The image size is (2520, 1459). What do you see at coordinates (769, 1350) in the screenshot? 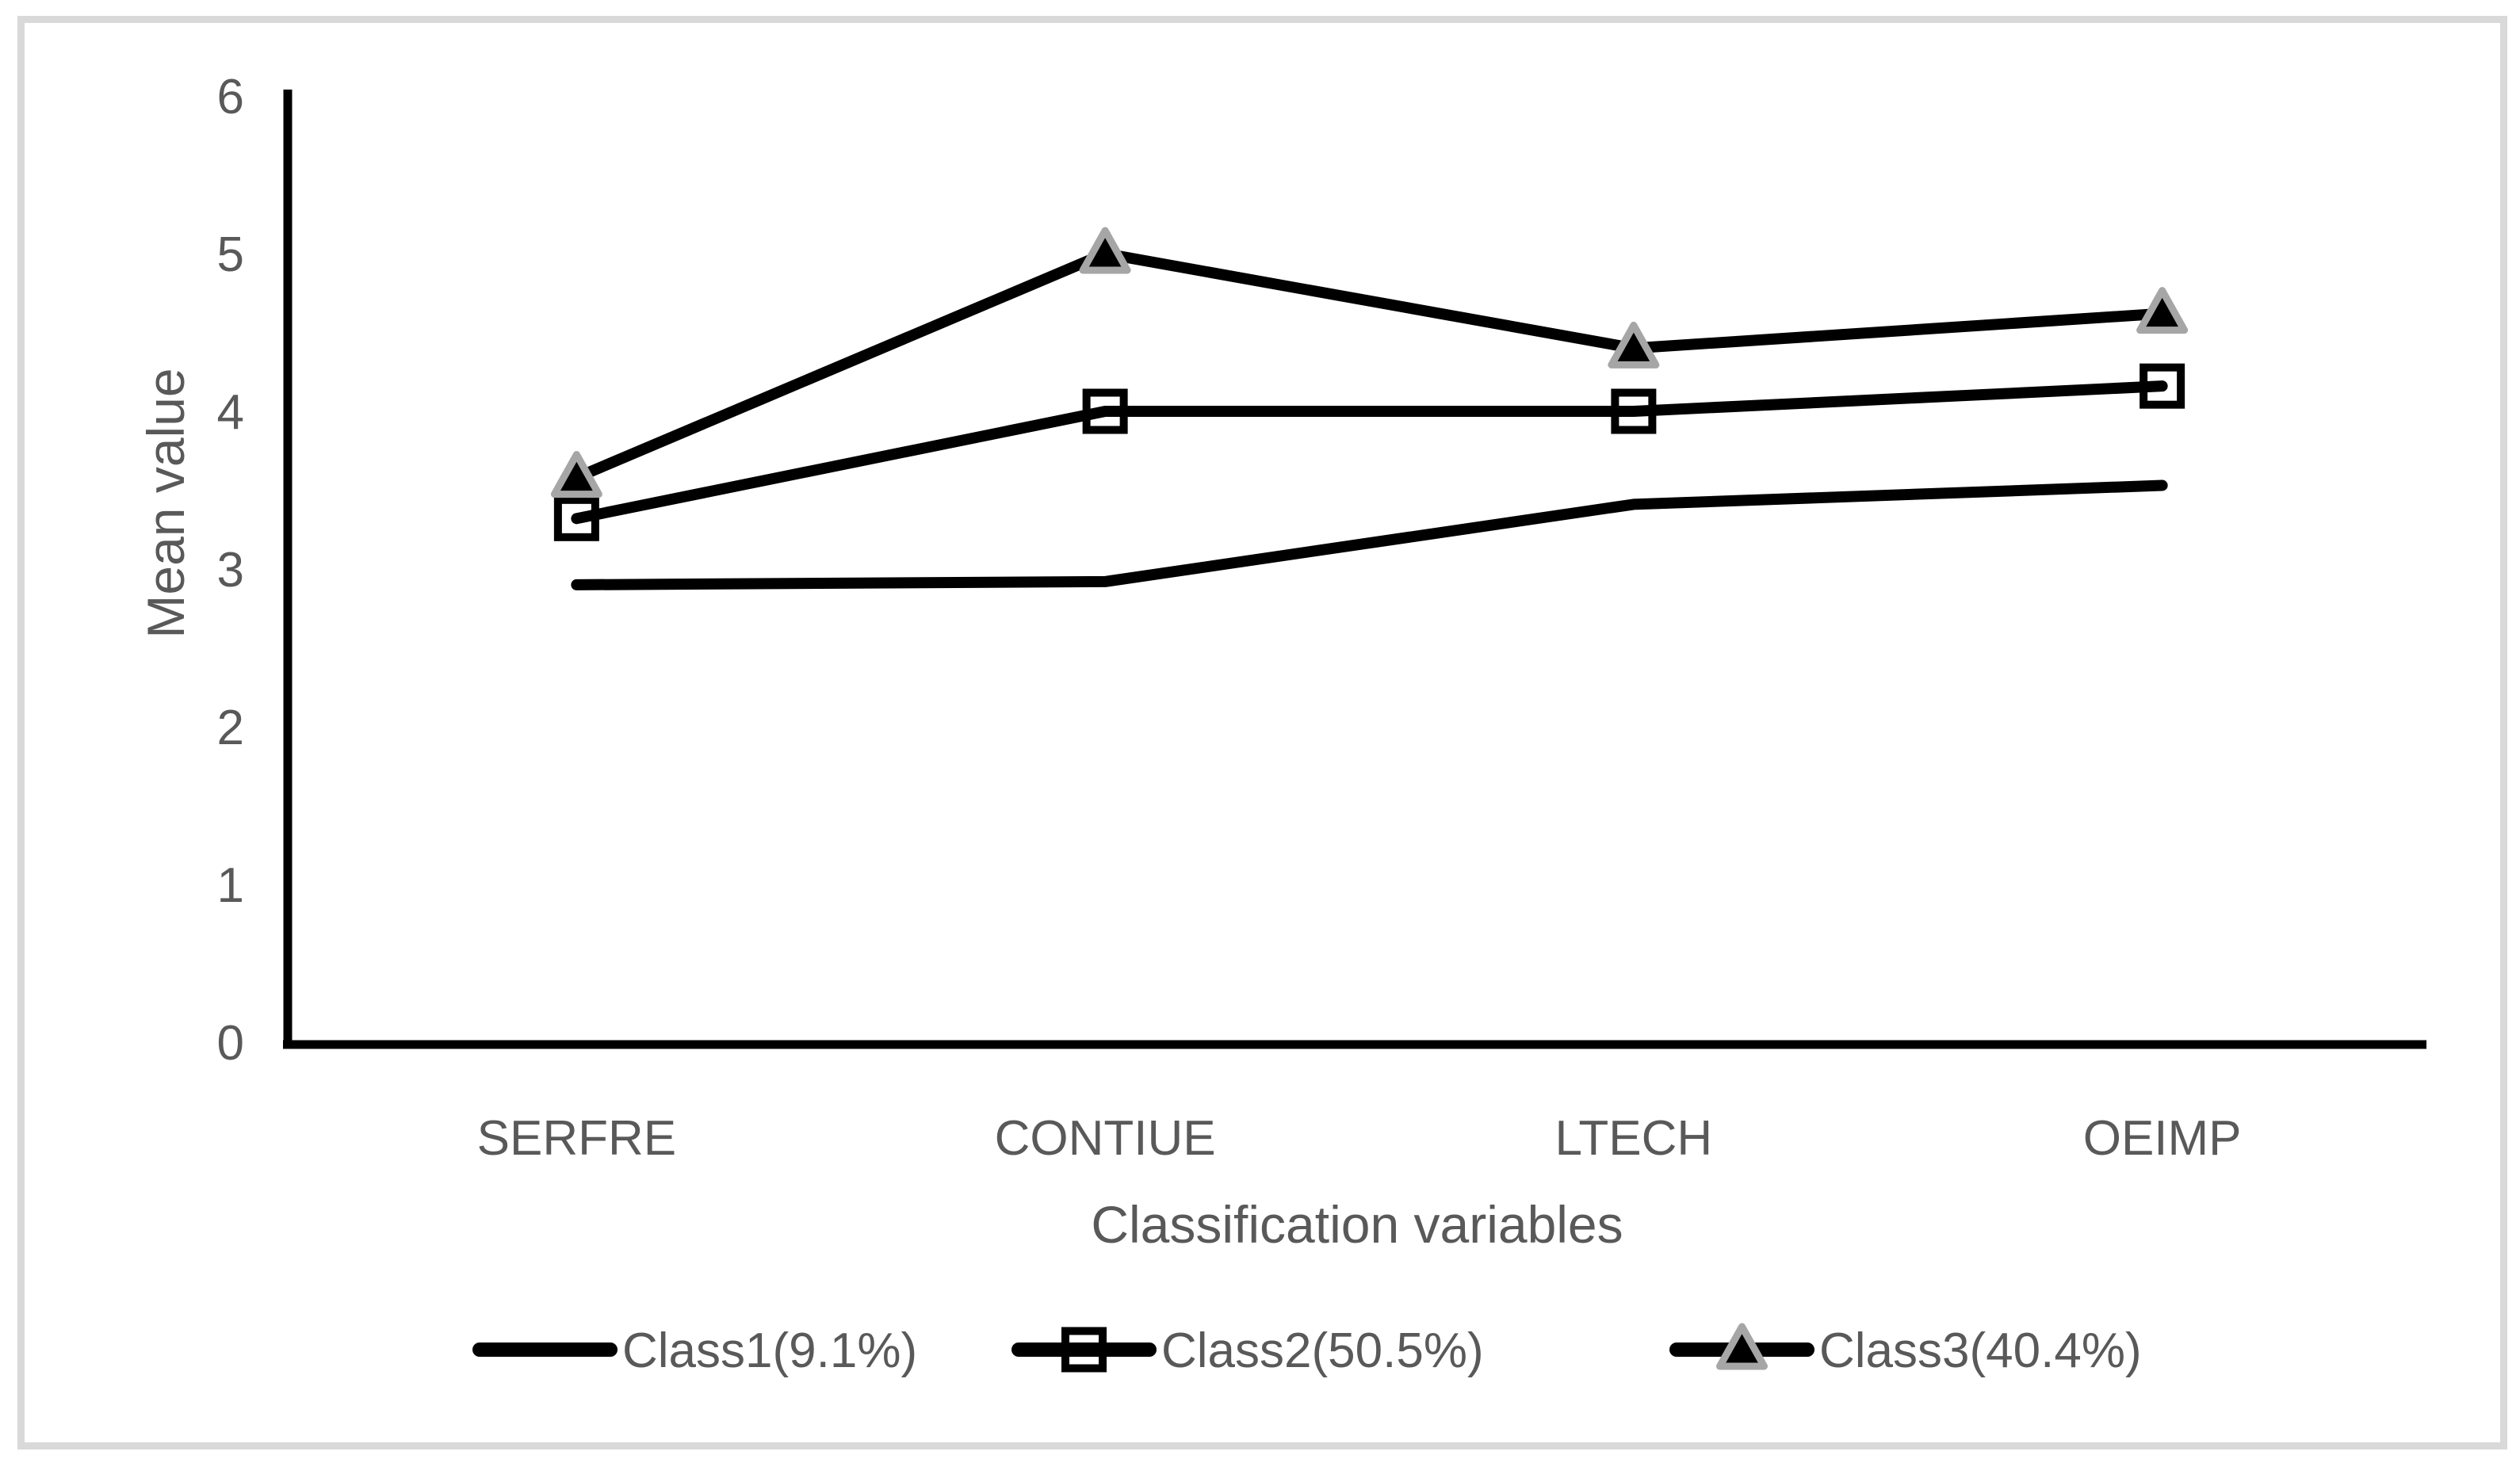
I see `legend-label-1: Class1(9.1%)` at bounding box center [769, 1350].